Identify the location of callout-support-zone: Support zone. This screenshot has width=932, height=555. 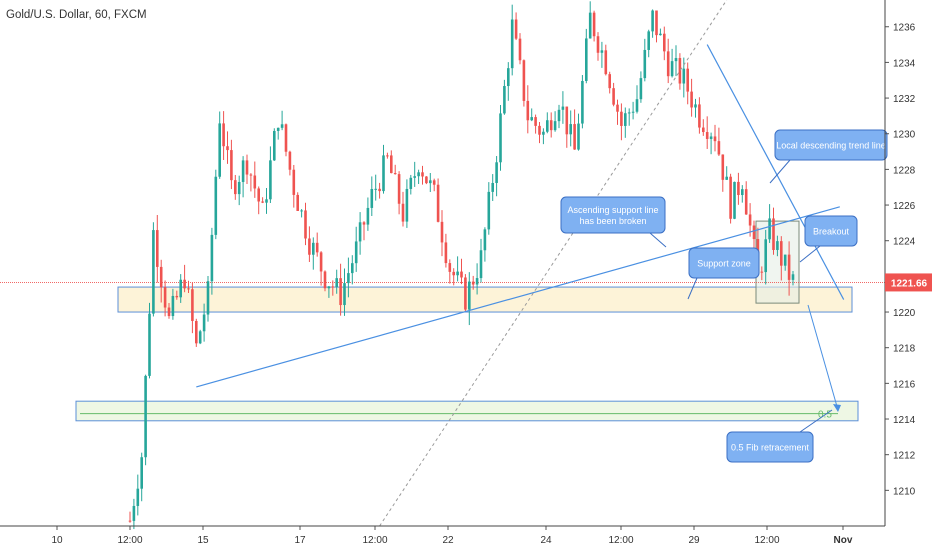
(723, 273).